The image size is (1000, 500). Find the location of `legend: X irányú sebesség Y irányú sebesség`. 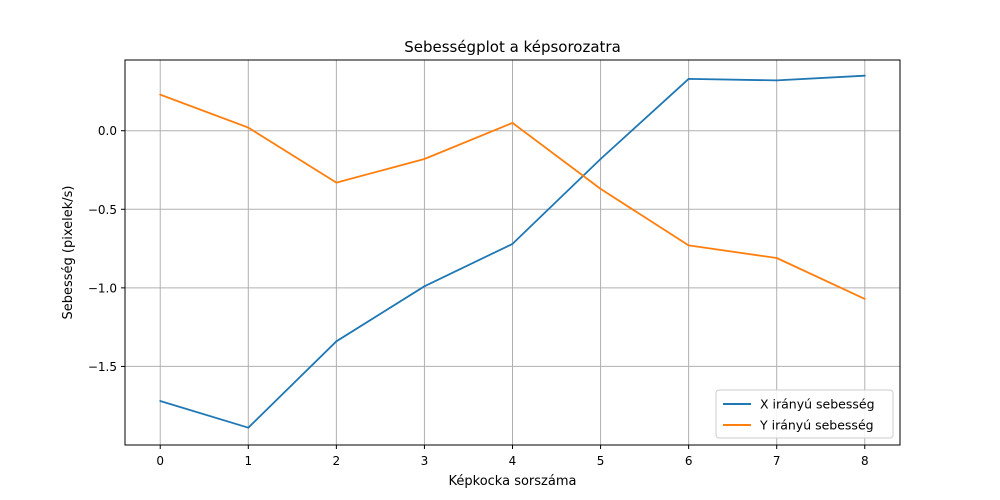

legend: X irányú sebesség Y irányú sebesség is located at coordinates (804, 414).